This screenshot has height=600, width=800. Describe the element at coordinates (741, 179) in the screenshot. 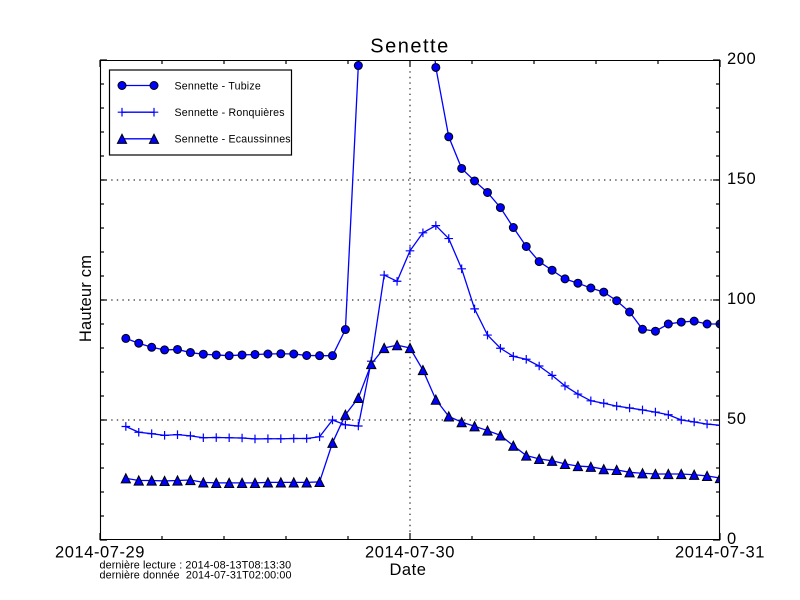

I see `svg-text: 150` at that location.